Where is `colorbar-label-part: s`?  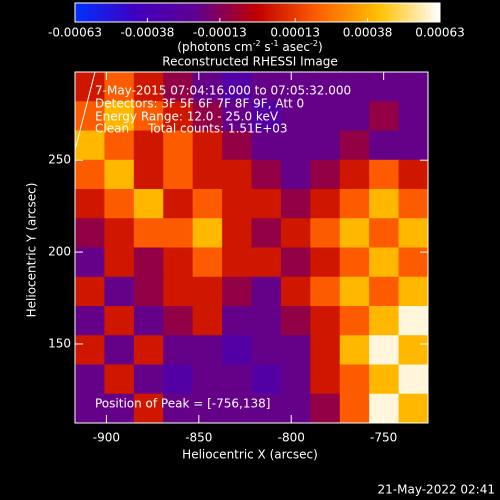
colorbar-label-part: s is located at coordinates (266, 47).